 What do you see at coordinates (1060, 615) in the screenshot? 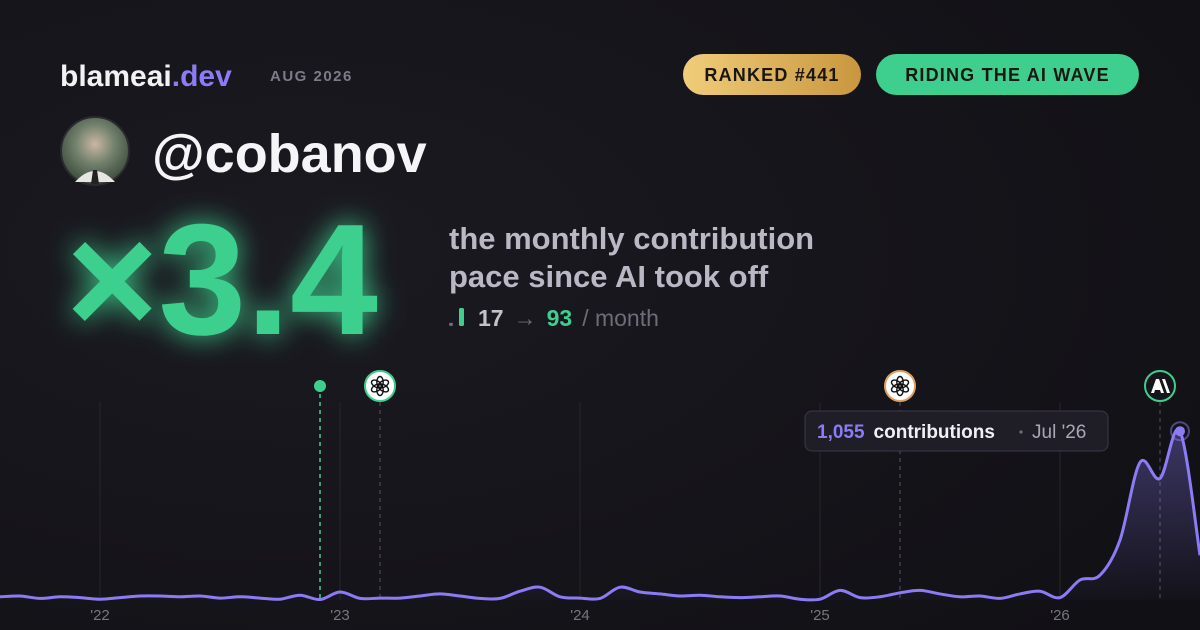
I see `x-tick-label: '26` at bounding box center [1060, 615].